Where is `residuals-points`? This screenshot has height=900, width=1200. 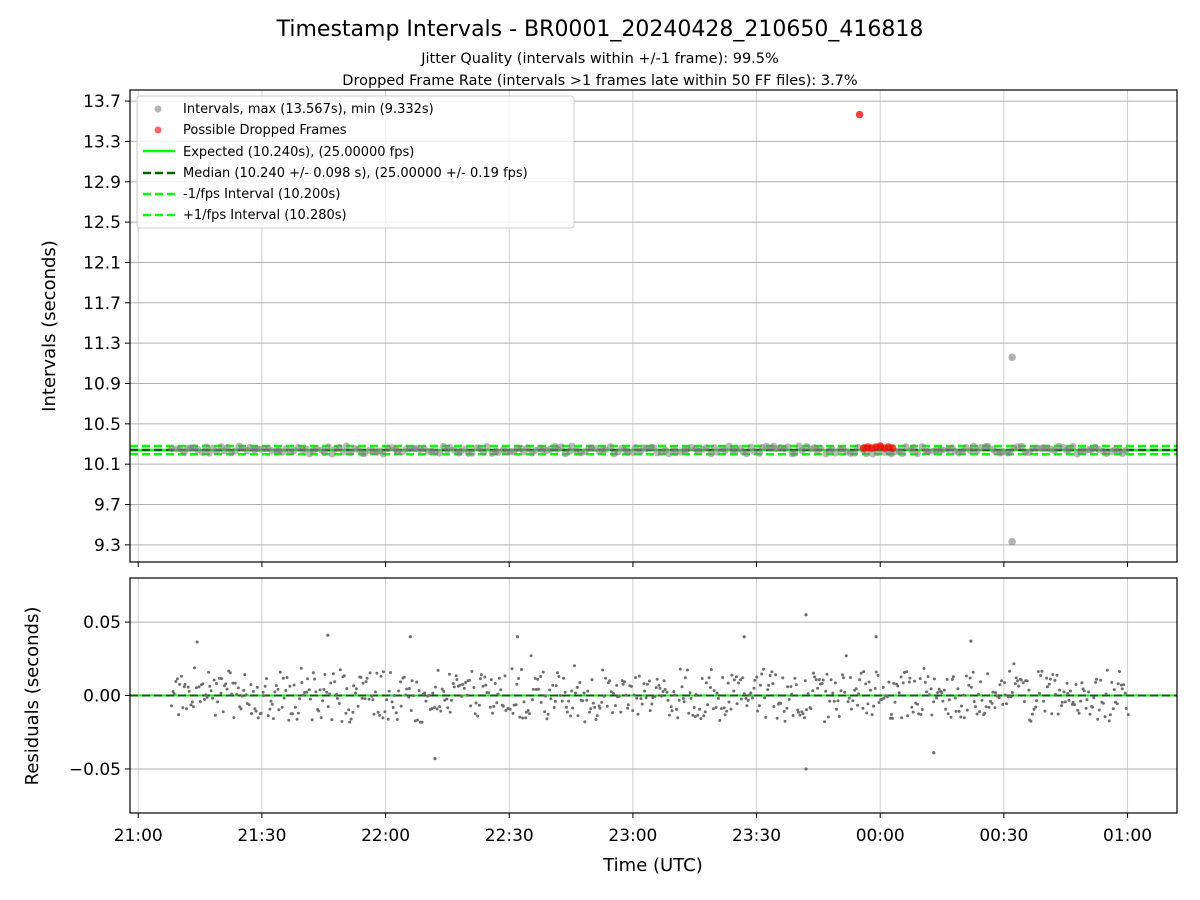
residuals-points is located at coordinates (650, 692).